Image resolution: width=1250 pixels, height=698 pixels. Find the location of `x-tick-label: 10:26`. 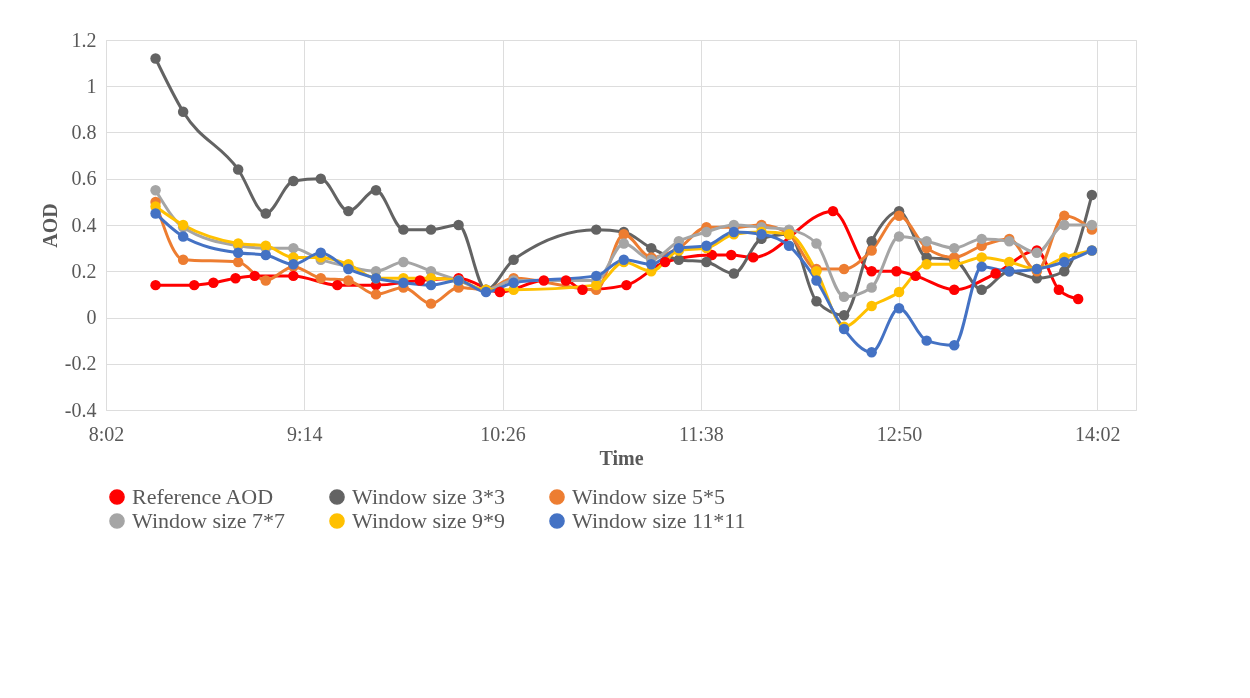

x-tick-label: 10:26 is located at coordinates (503, 433).